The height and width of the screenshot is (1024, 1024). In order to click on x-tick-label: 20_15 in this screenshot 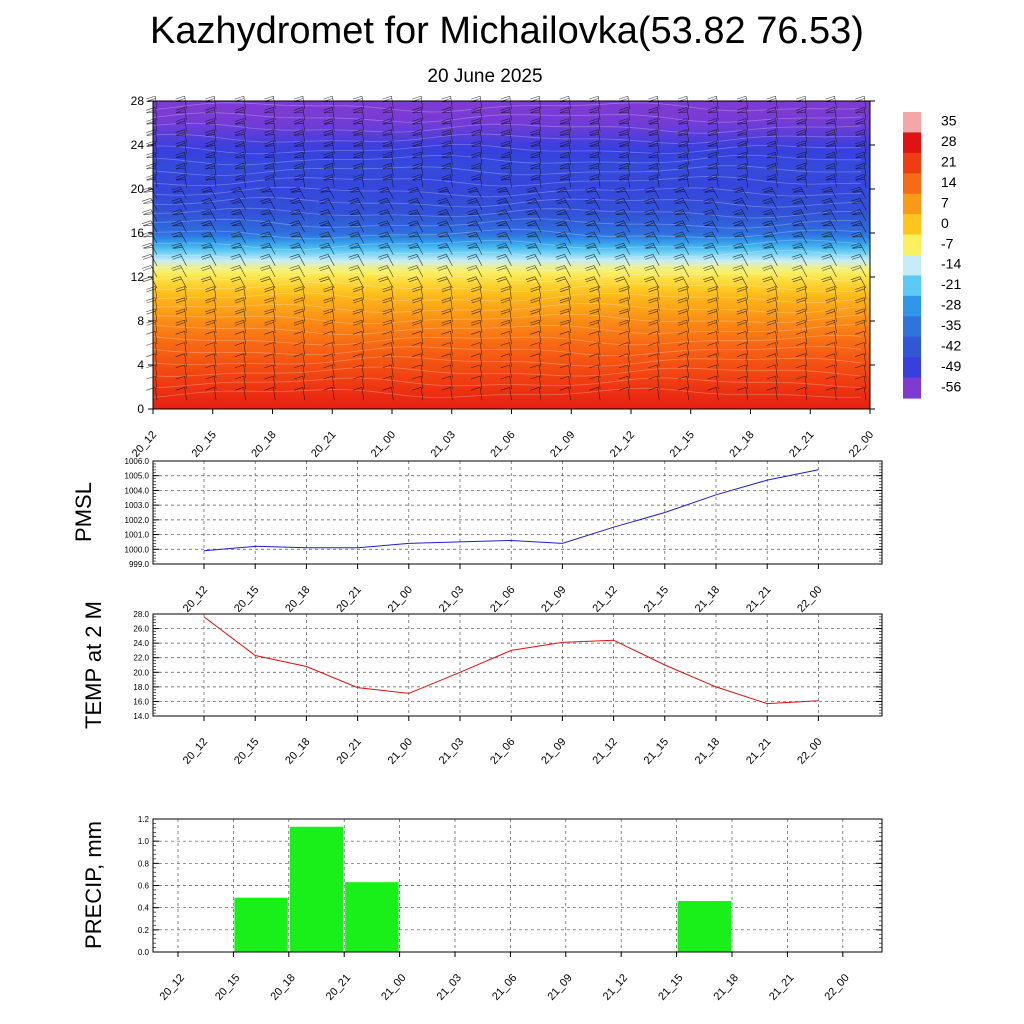, I will do `click(204, 444)`.